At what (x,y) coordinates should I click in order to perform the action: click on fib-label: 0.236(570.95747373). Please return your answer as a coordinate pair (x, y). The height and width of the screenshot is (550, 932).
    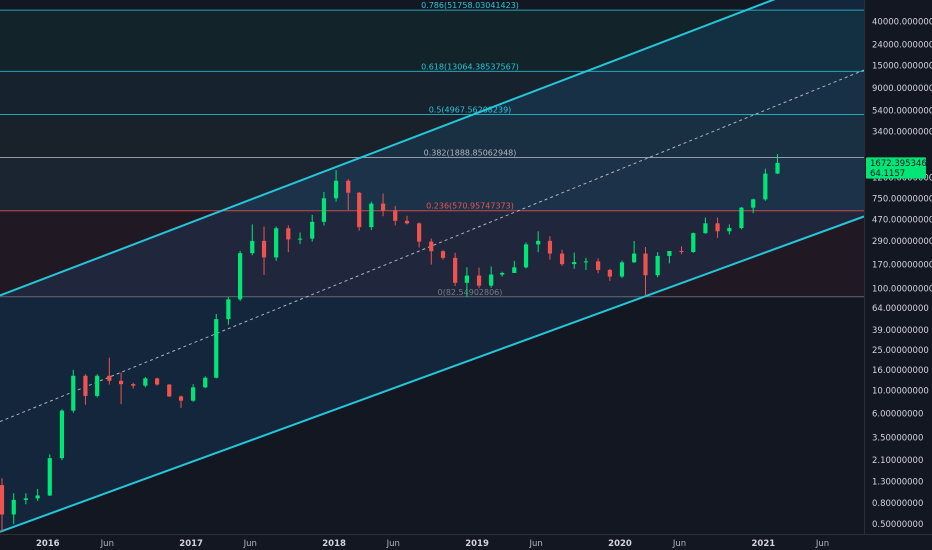
    Looking at the image, I should click on (470, 206).